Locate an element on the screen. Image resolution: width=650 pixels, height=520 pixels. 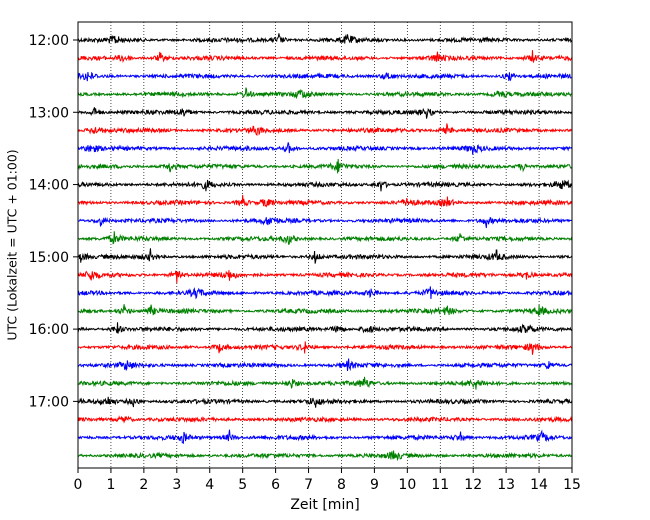
seismic-trace-14:30 is located at coordinates (325, 222).